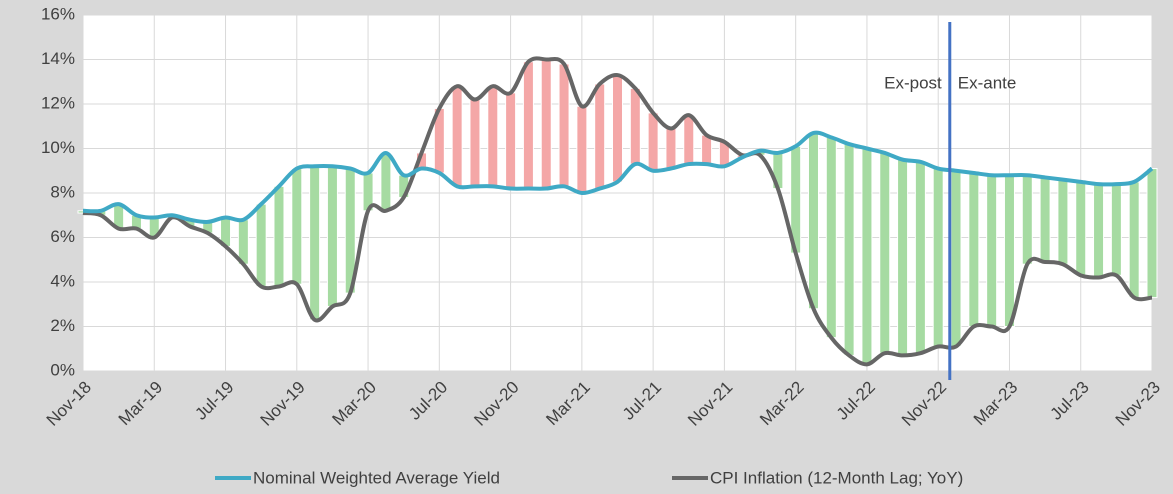 The image size is (1173, 494). What do you see at coordinates (856, 401) in the screenshot?
I see `x-tick-label: Jul-22` at bounding box center [856, 401].